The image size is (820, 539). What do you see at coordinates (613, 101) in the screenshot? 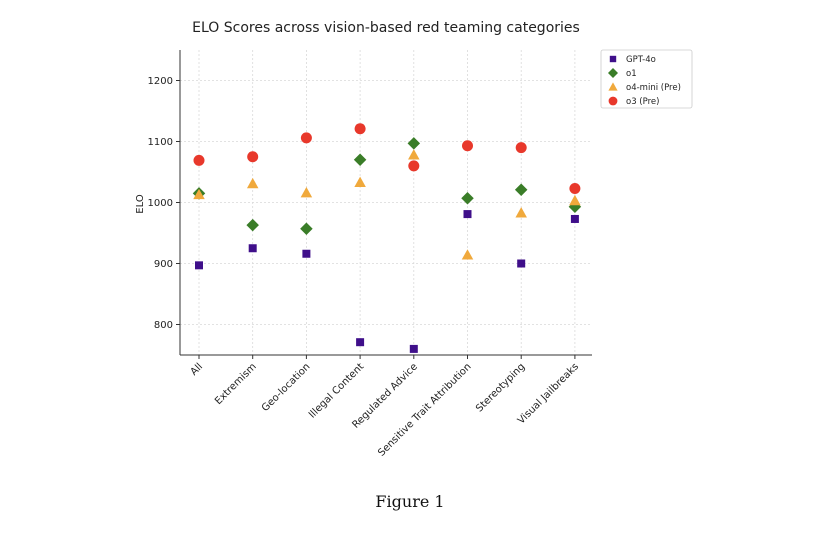
I see `legend-marker-o3-pre` at bounding box center [613, 101].